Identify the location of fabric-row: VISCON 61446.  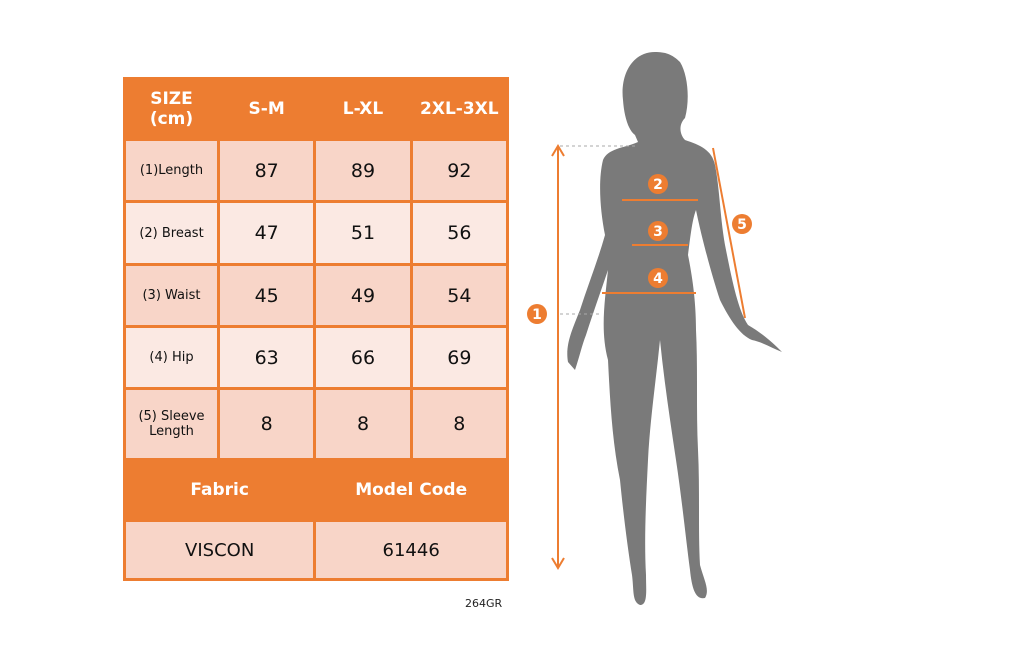
(315, 550).